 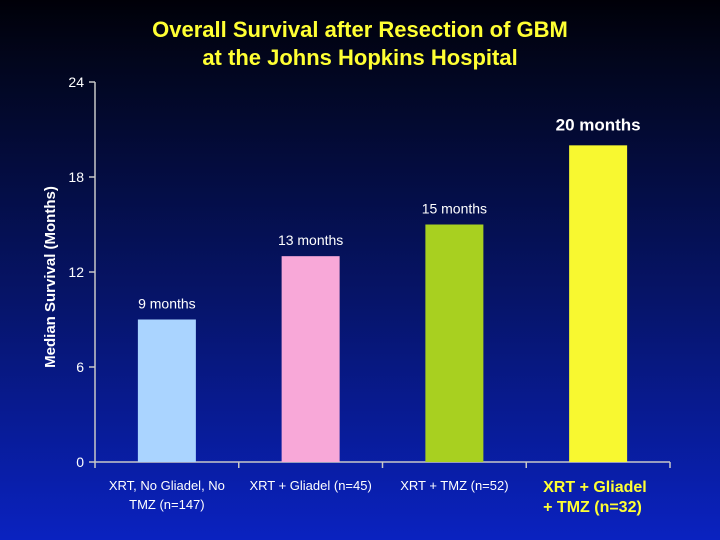 I want to click on data-label: 13 months, so click(x=310, y=240).